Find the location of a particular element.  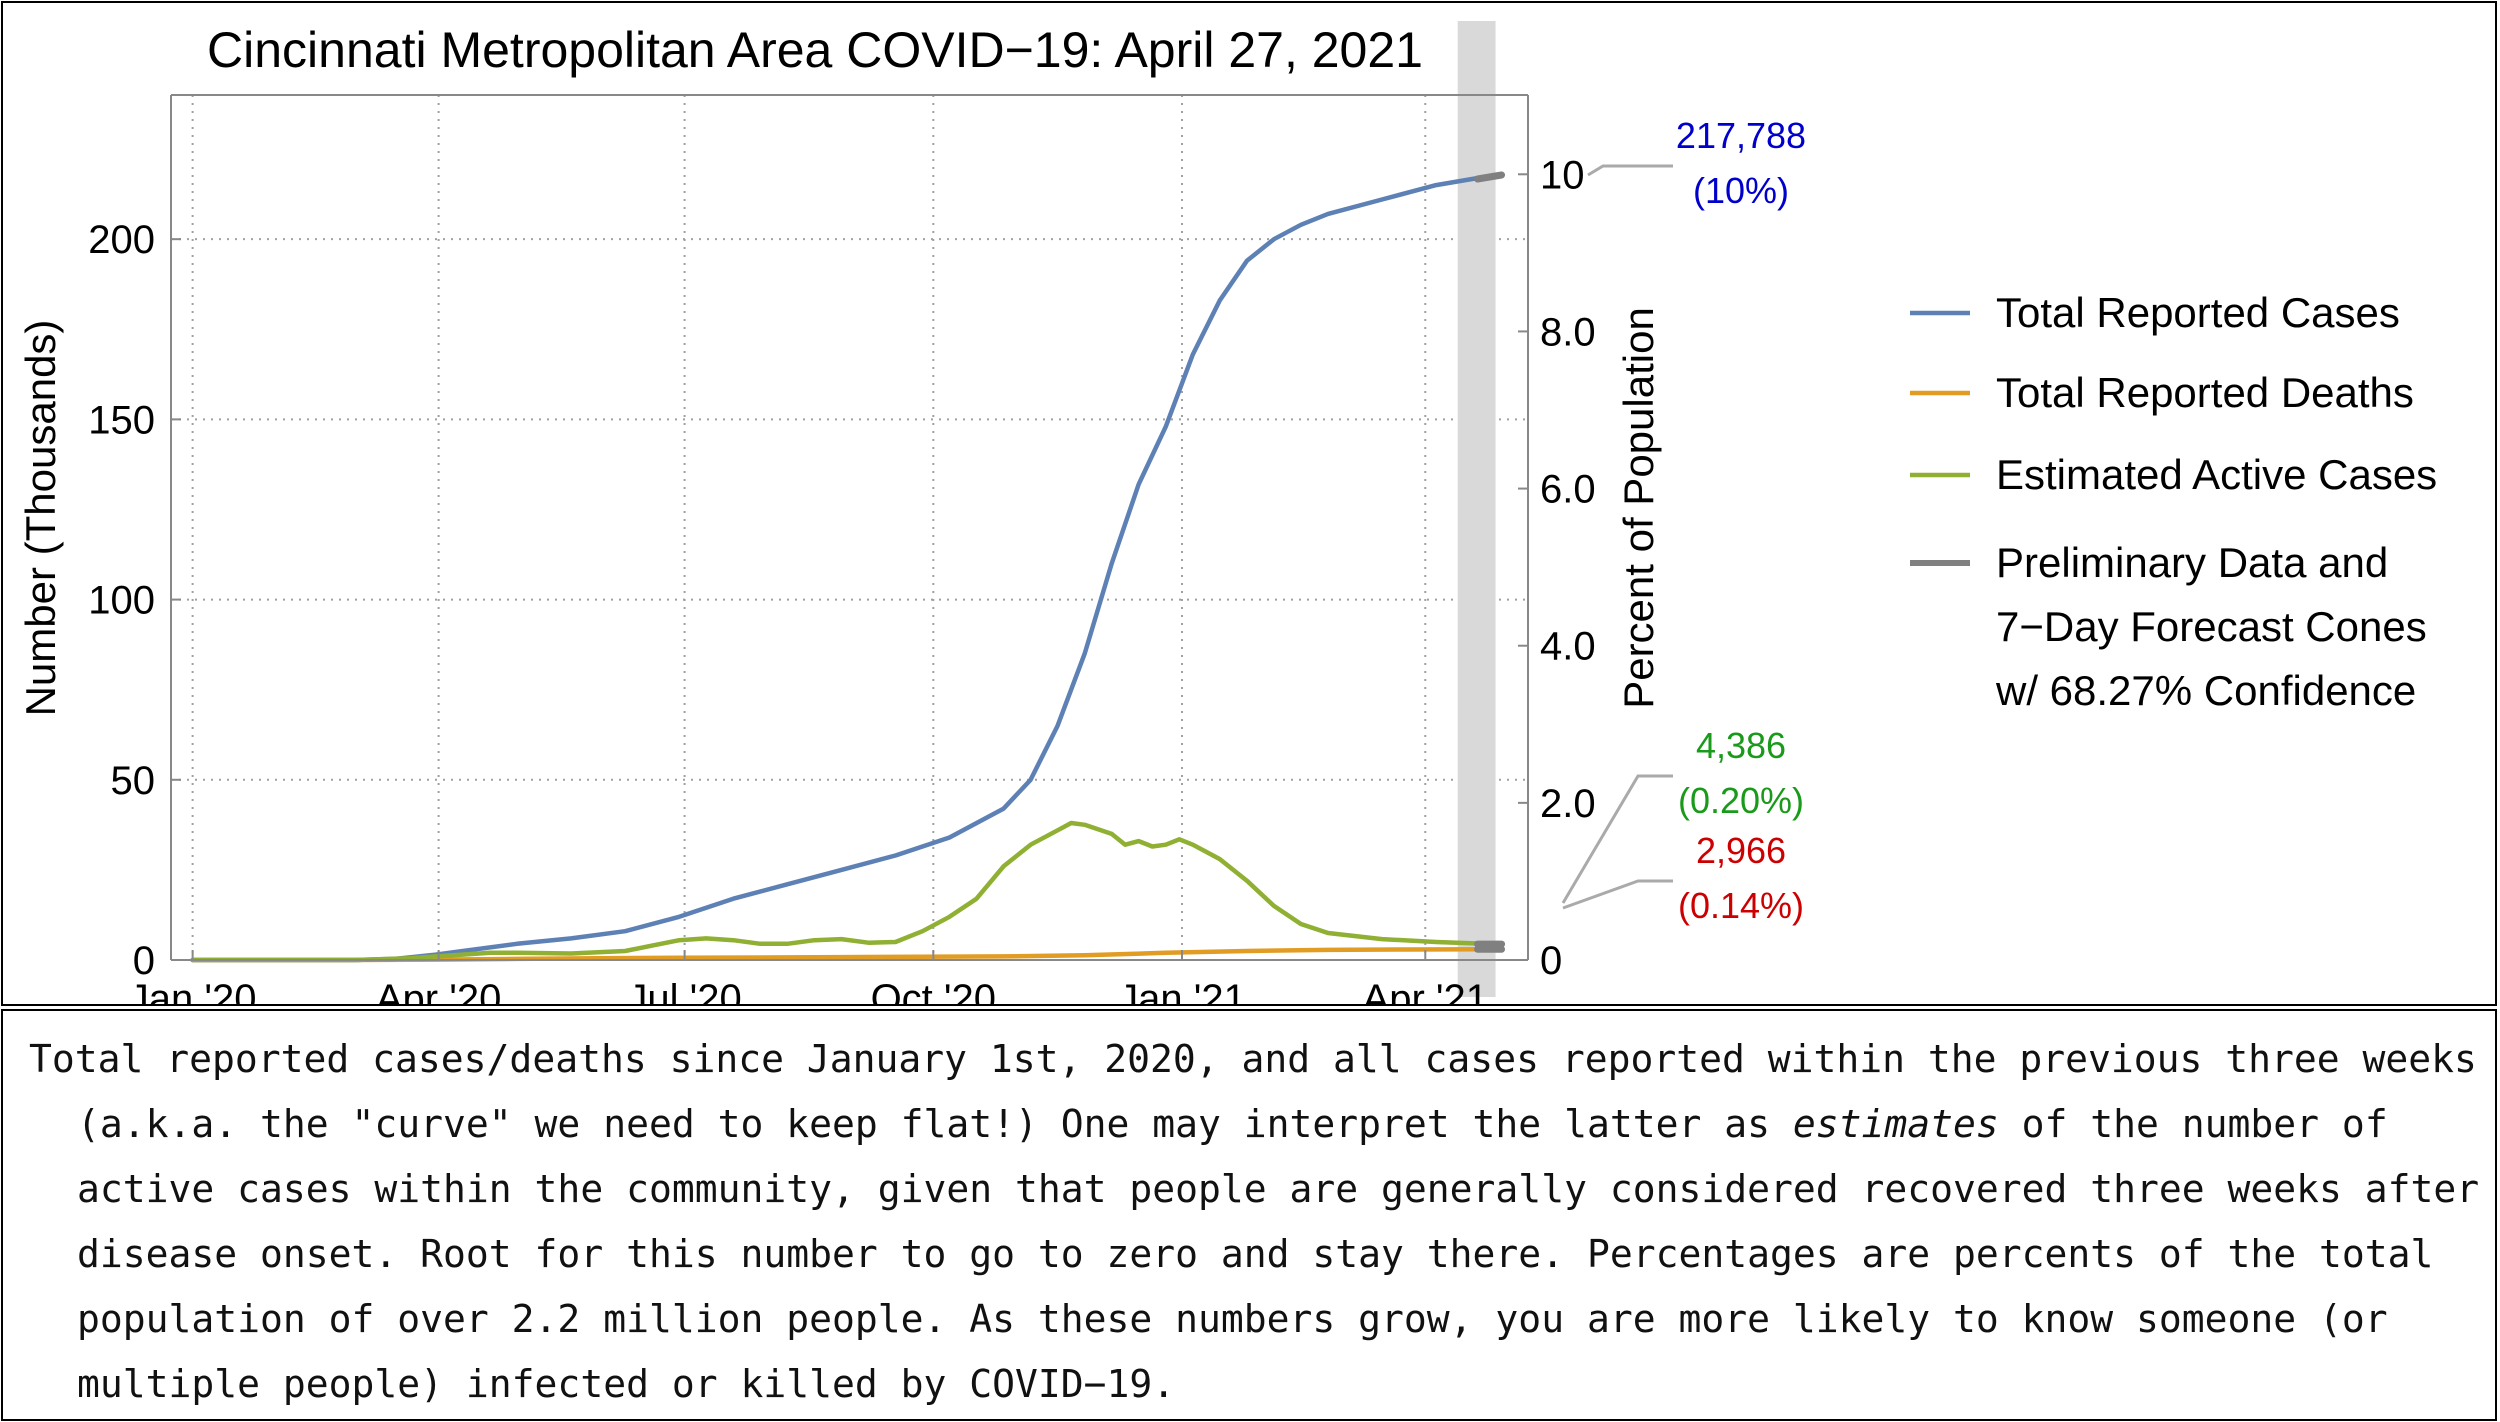

x-tick-label: Apr '21 is located at coordinates (1426, 990).